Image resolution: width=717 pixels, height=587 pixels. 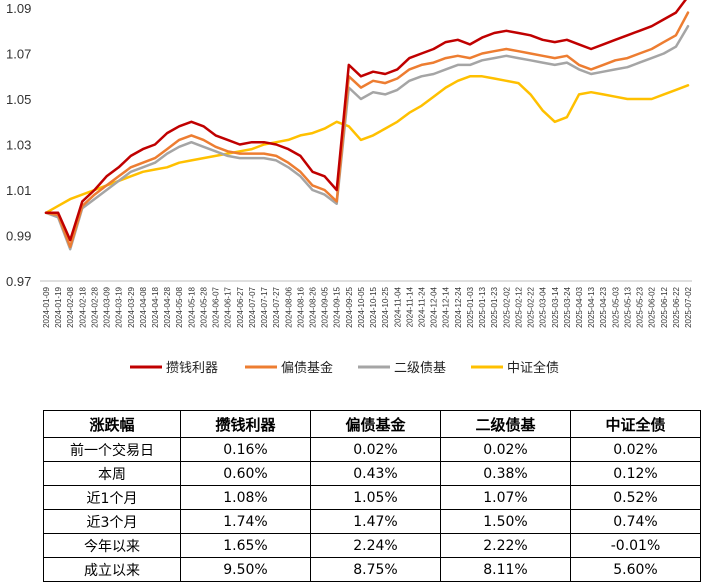 What do you see at coordinates (375, 424) in the screenshot?
I see `table-header-cell: 偏债基金` at bounding box center [375, 424].